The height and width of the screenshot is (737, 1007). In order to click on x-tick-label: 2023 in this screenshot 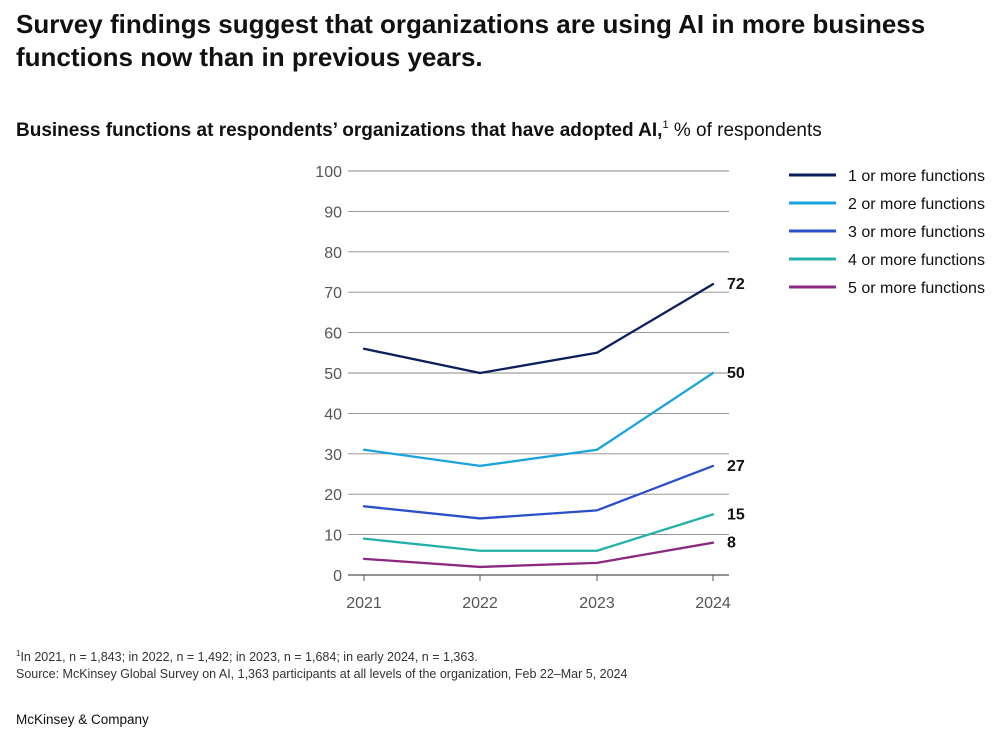, I will do `click(597, 603)`.